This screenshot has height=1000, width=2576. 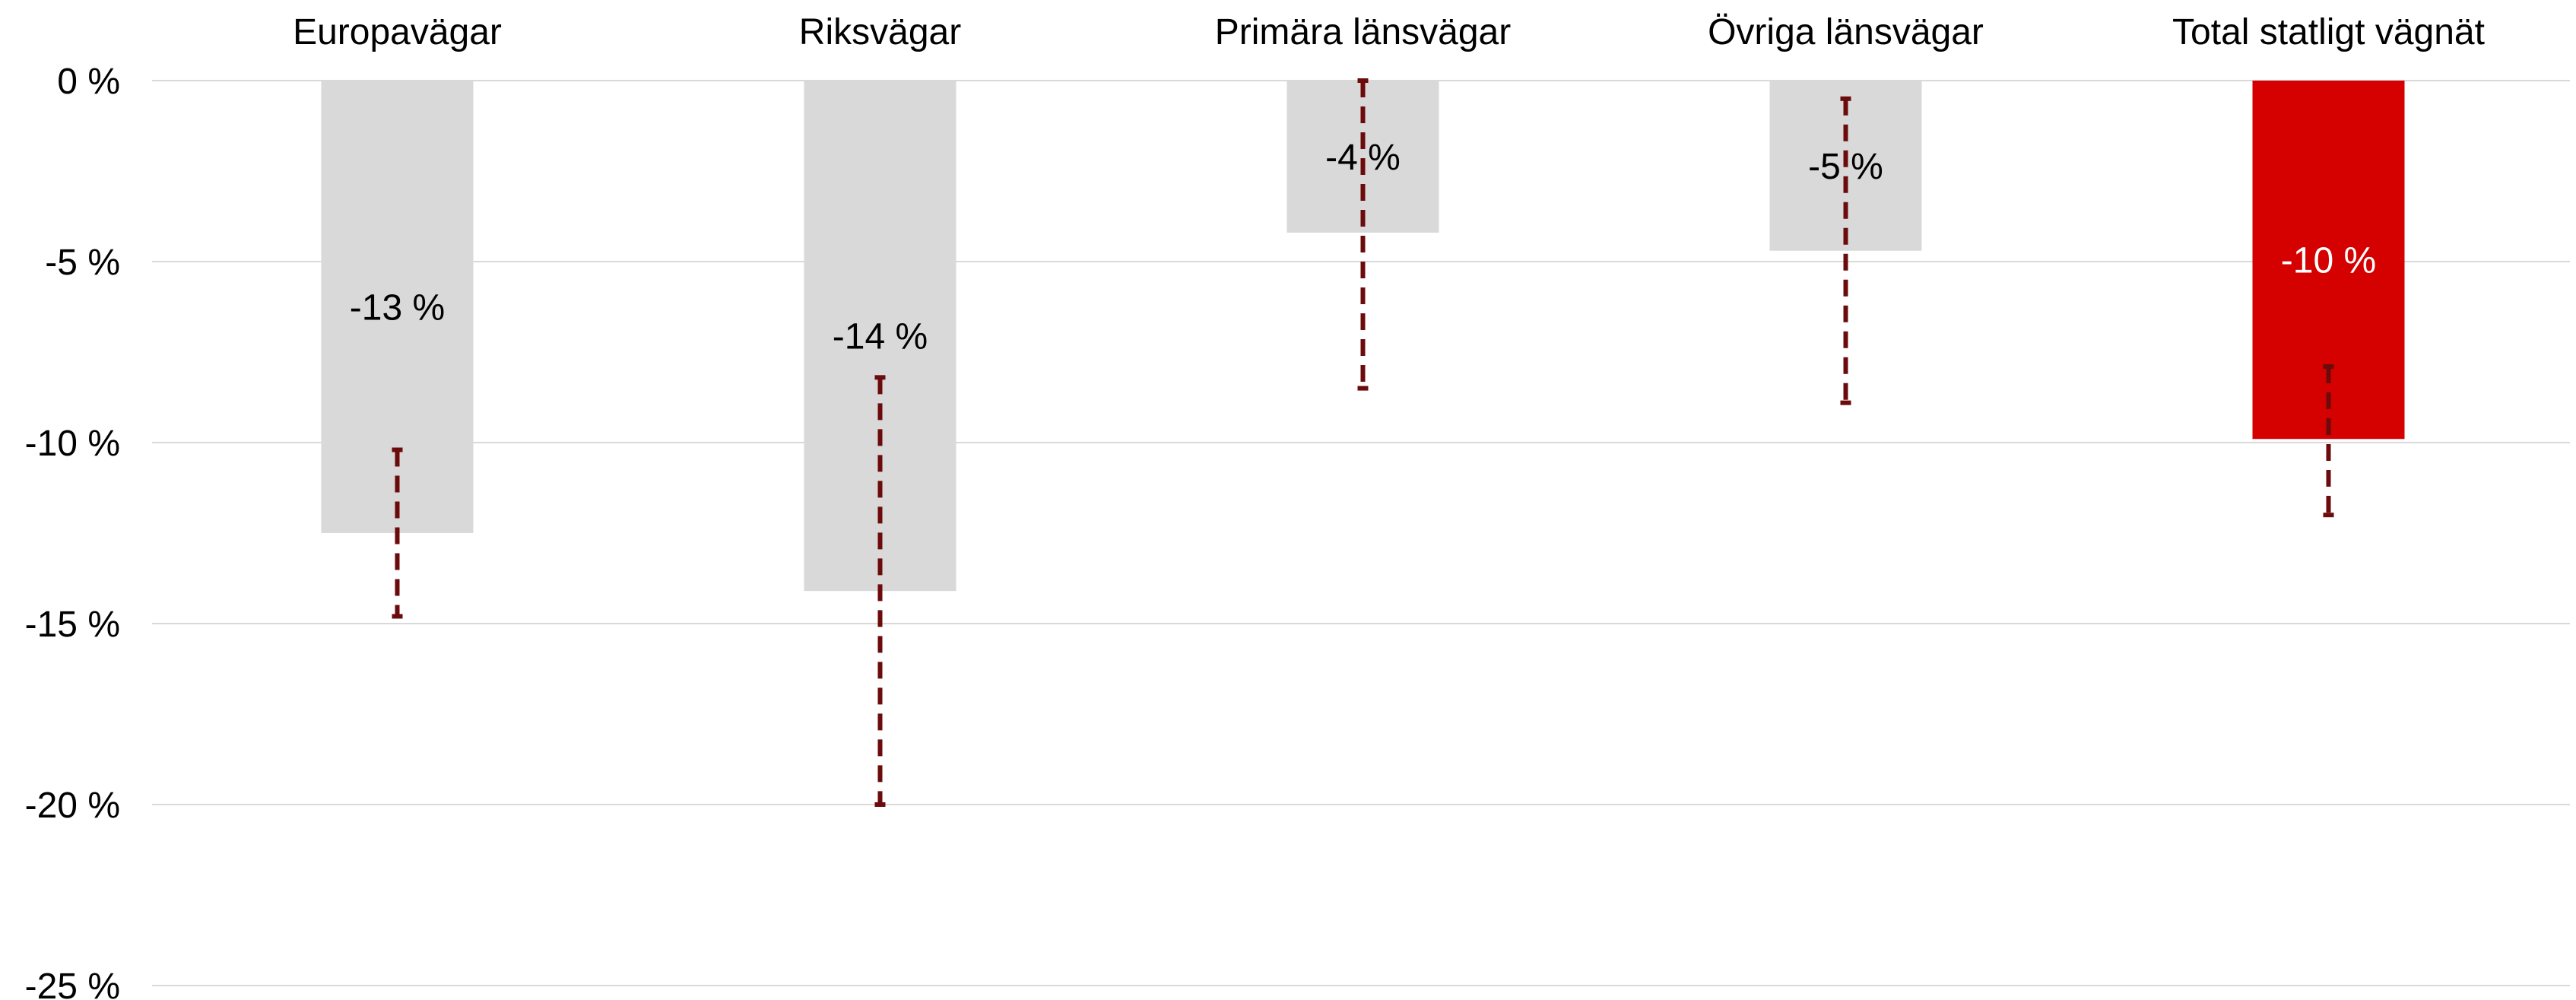 I want to click on data-label: -4 %, so click(x=1363, y=158).